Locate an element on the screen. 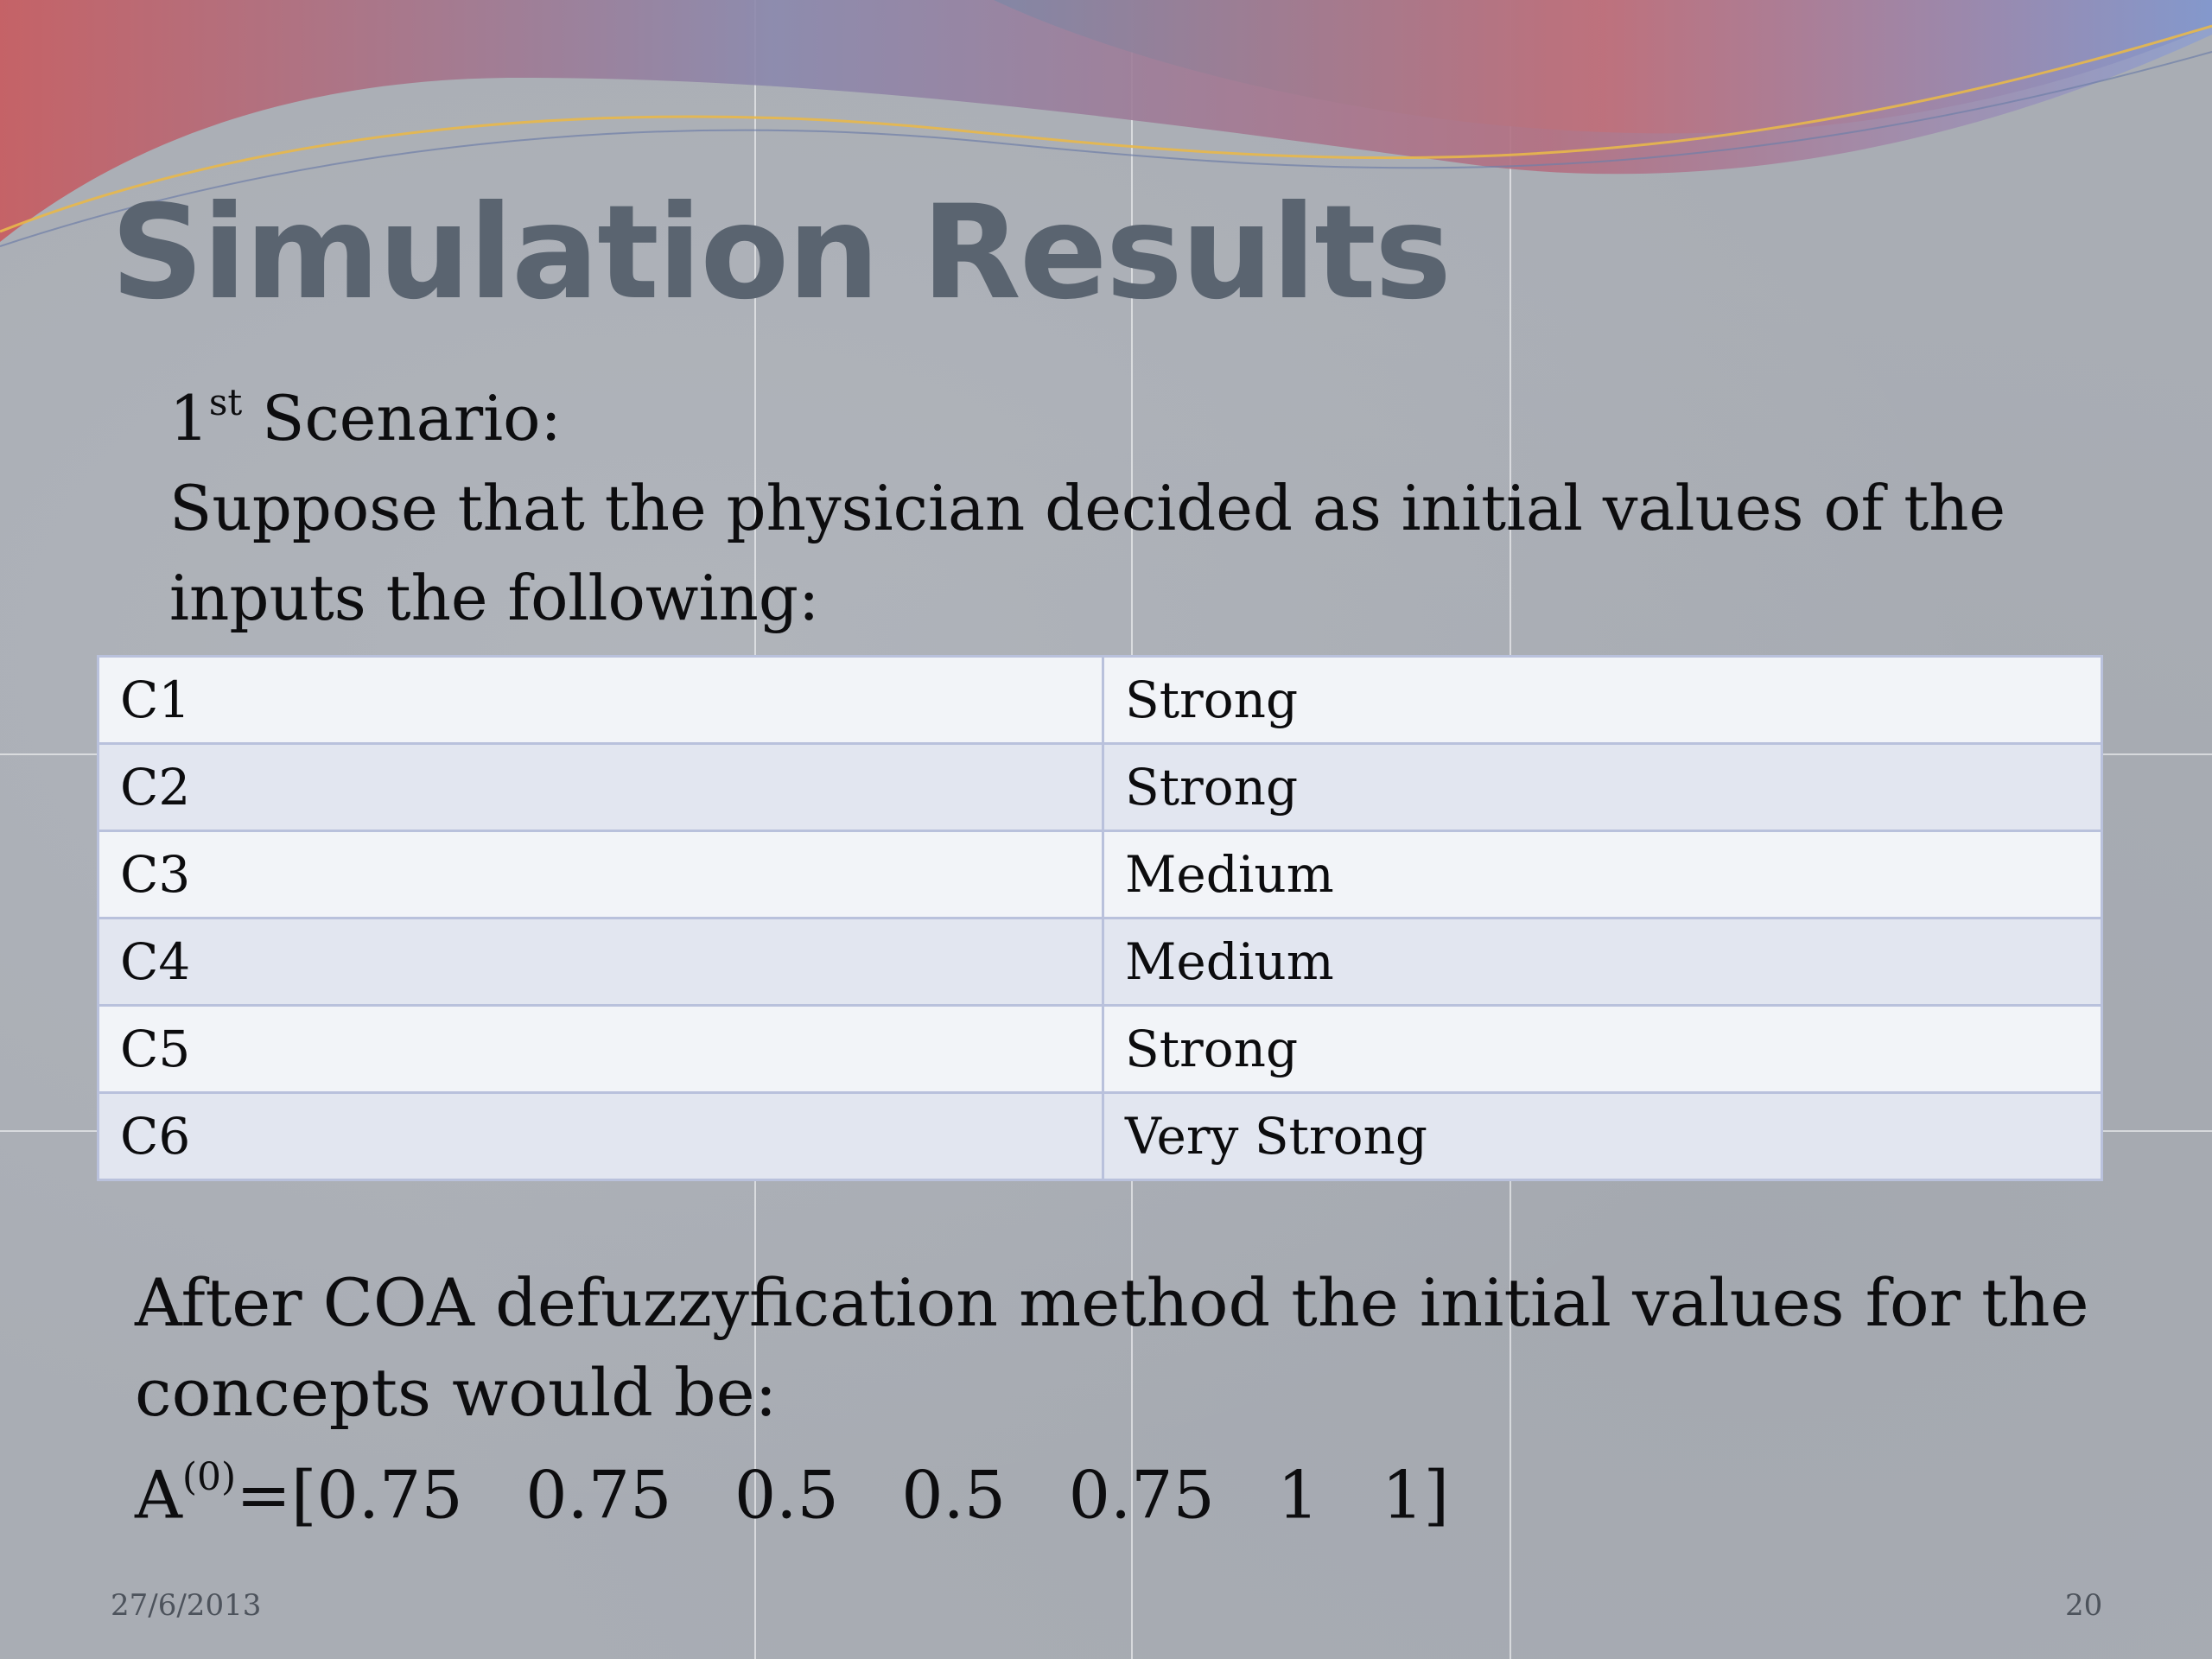  value-cell: Very Strong is located at coordinates (1602, 1136).